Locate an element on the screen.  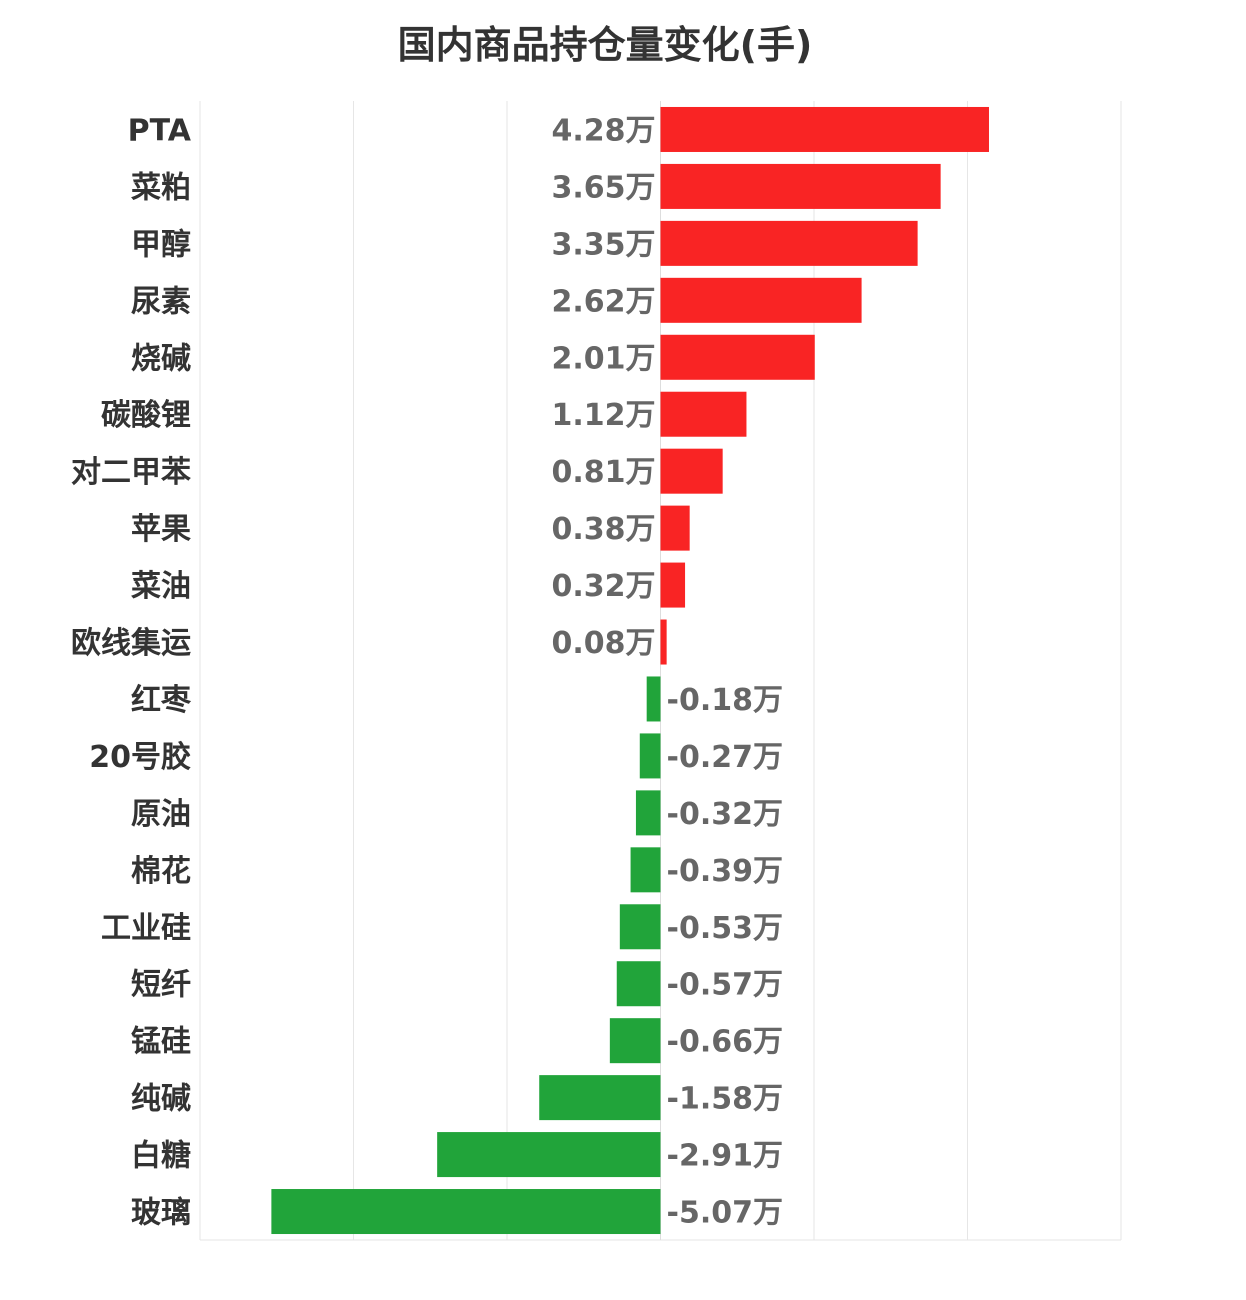
category-label: 菜油 is located at coordinates (161, 586).